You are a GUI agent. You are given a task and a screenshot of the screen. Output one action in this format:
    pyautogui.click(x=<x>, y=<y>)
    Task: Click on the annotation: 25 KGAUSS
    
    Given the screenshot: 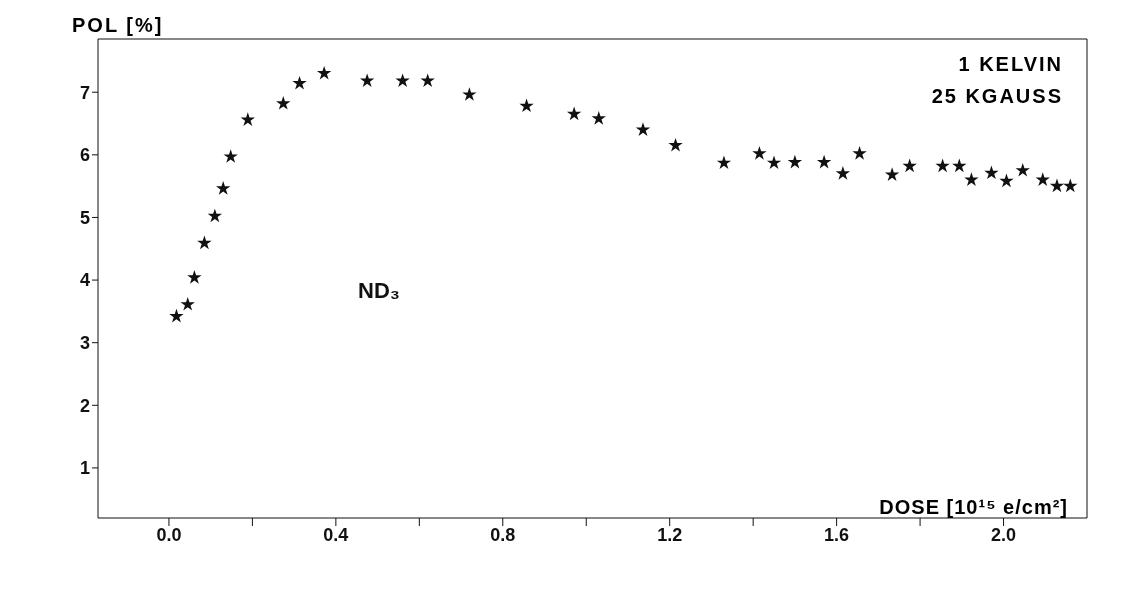 What is the action you would take?
    pyautogui.click(x=997, y=96)
    